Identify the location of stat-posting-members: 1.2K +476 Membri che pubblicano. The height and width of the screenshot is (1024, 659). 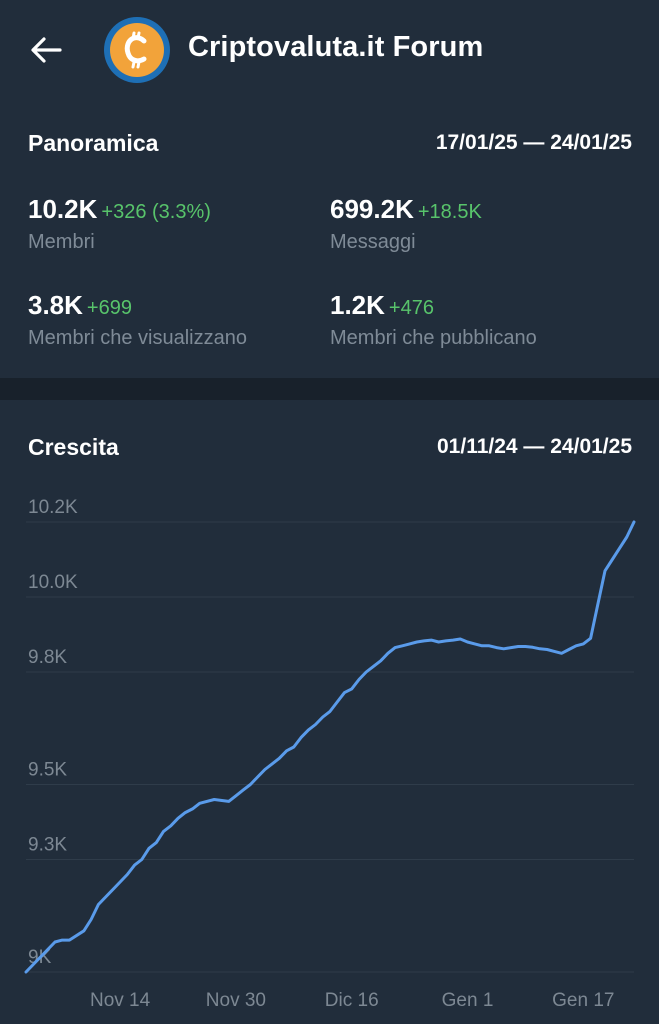
(433, 320).